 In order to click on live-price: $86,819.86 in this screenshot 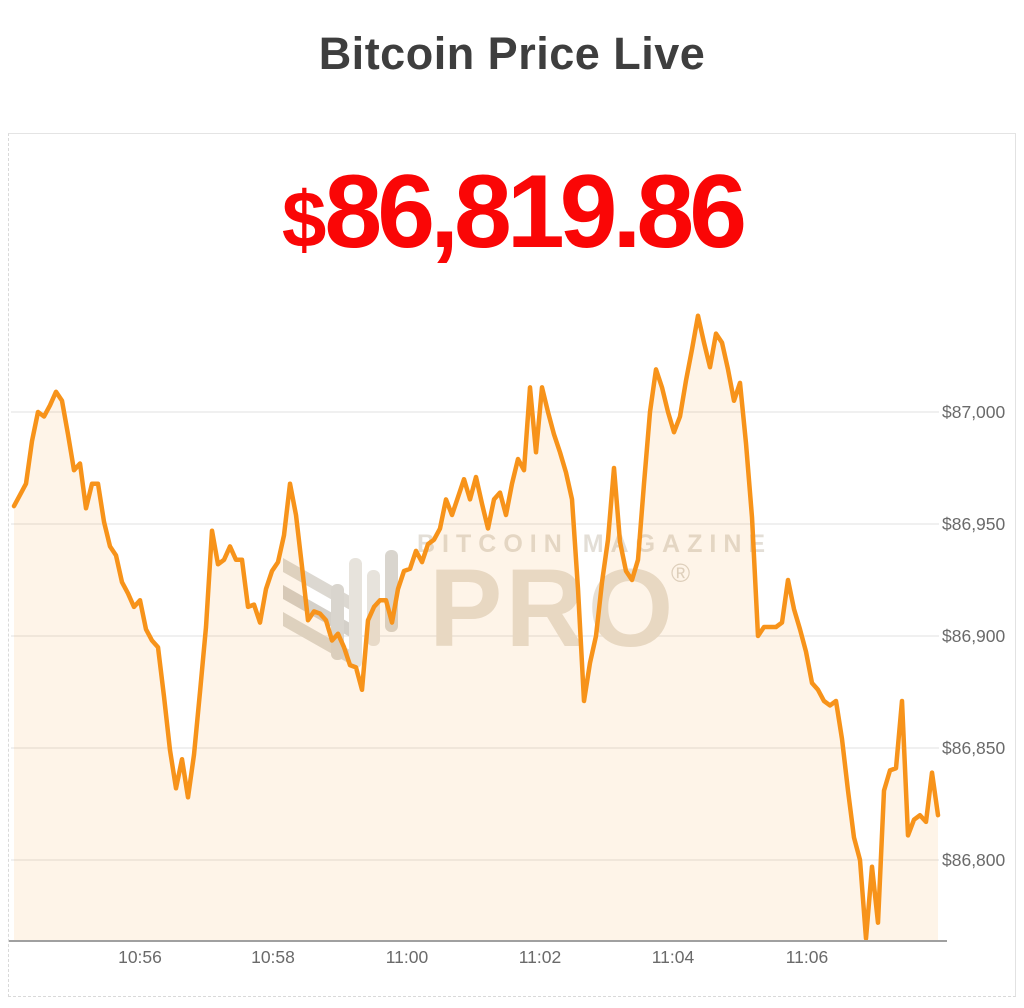, I will do `click(512, 212)`.